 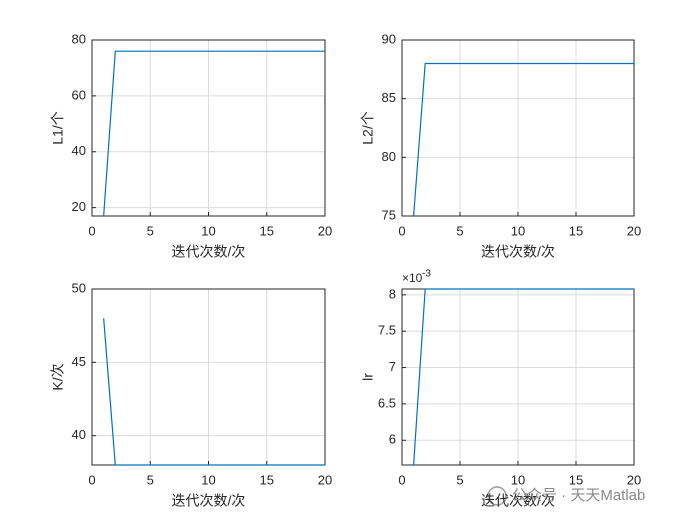 I want to click on y-axis-label: K/次, so click(x=58, y=376).